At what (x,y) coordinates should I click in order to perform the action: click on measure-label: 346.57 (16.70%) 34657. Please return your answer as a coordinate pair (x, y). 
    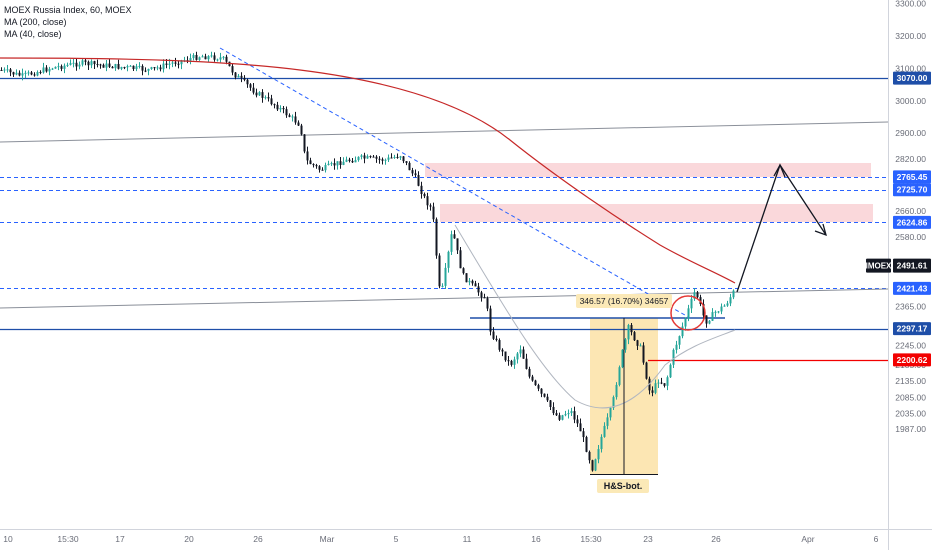
    Looking at the image, I should click on (624, 301).